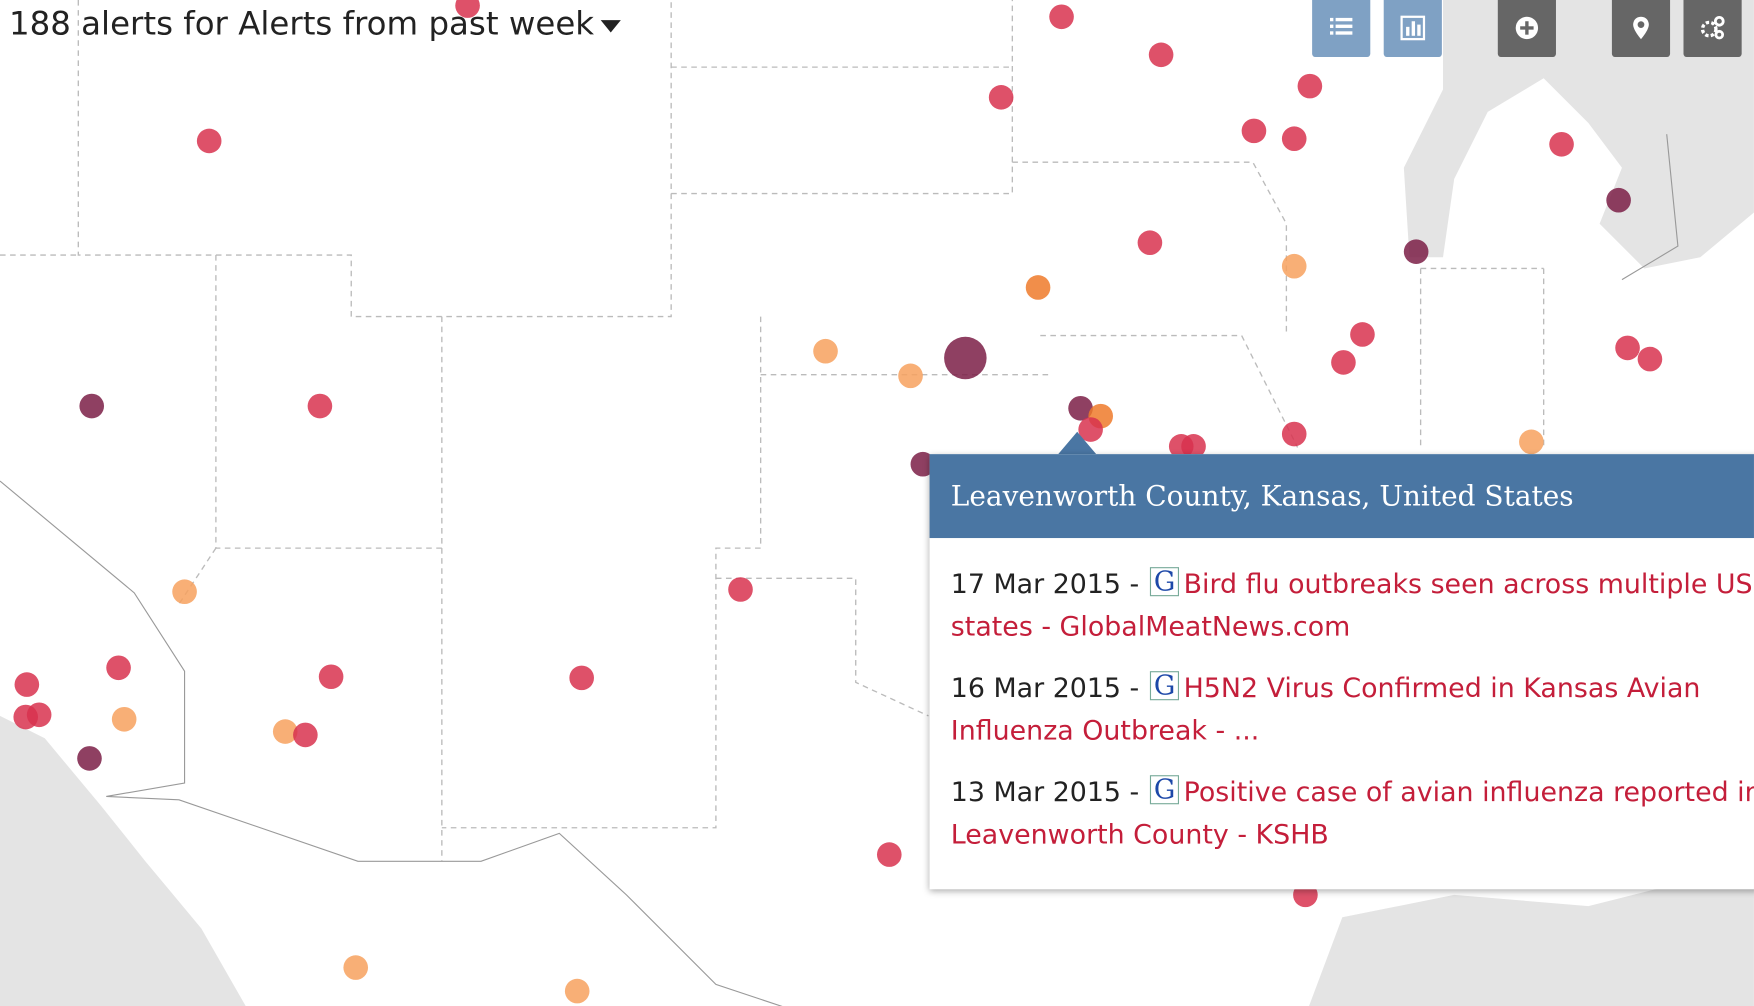  Describe the element at coordinates (1036, 688) in the screenshot. I see `alert-date: 16 Mar 2015` at that location.